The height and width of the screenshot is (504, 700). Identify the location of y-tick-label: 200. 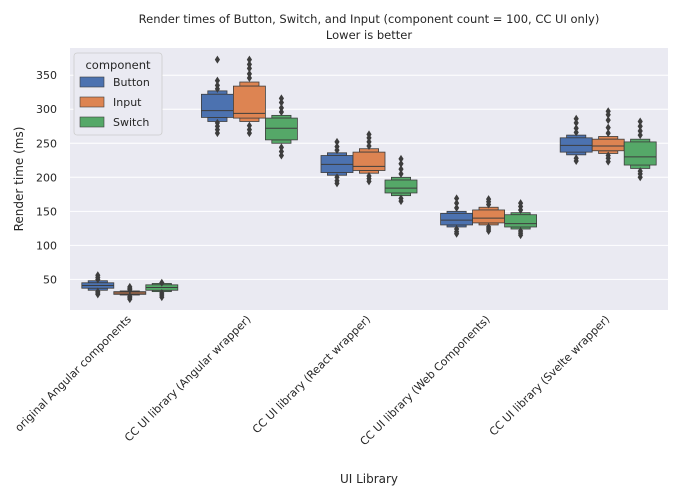
(46, 177).